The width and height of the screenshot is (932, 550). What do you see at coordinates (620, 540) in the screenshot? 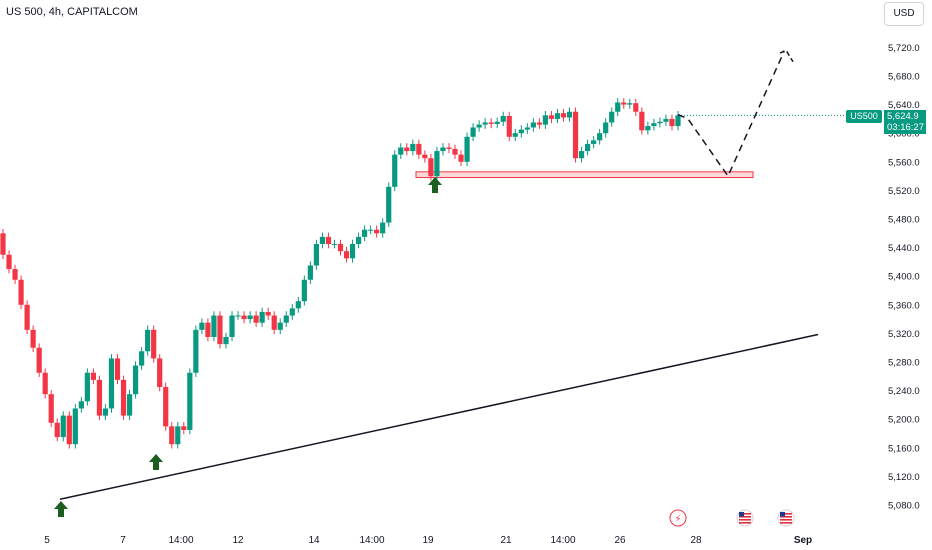
I see `x-tick-label: 26` at bounding box center [620, 540].